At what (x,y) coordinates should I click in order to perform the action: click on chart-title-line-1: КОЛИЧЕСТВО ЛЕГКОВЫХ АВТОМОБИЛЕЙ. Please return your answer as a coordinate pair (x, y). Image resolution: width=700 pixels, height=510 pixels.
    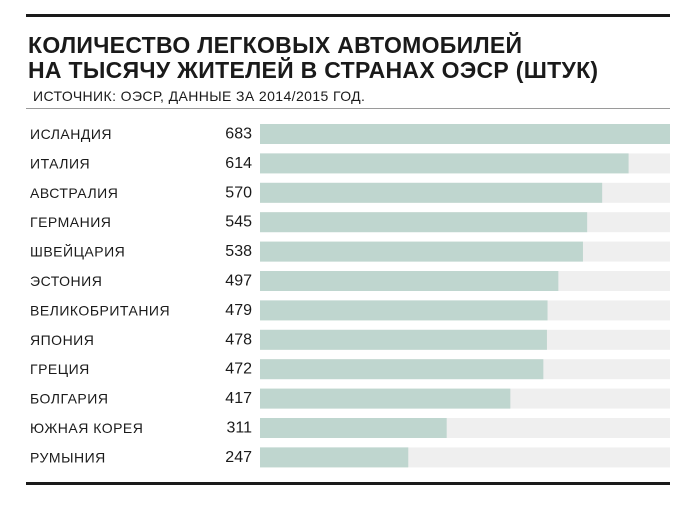
    Looking at the image, I should click on (275, 45).